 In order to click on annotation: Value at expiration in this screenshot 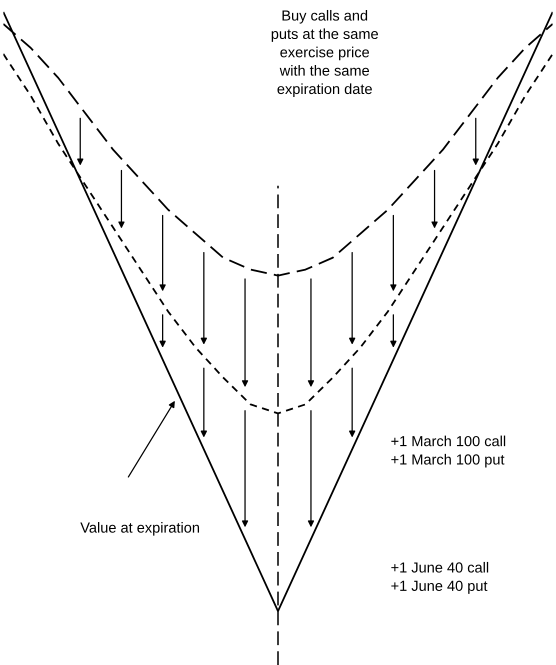, I will do `click(140, 529)`.